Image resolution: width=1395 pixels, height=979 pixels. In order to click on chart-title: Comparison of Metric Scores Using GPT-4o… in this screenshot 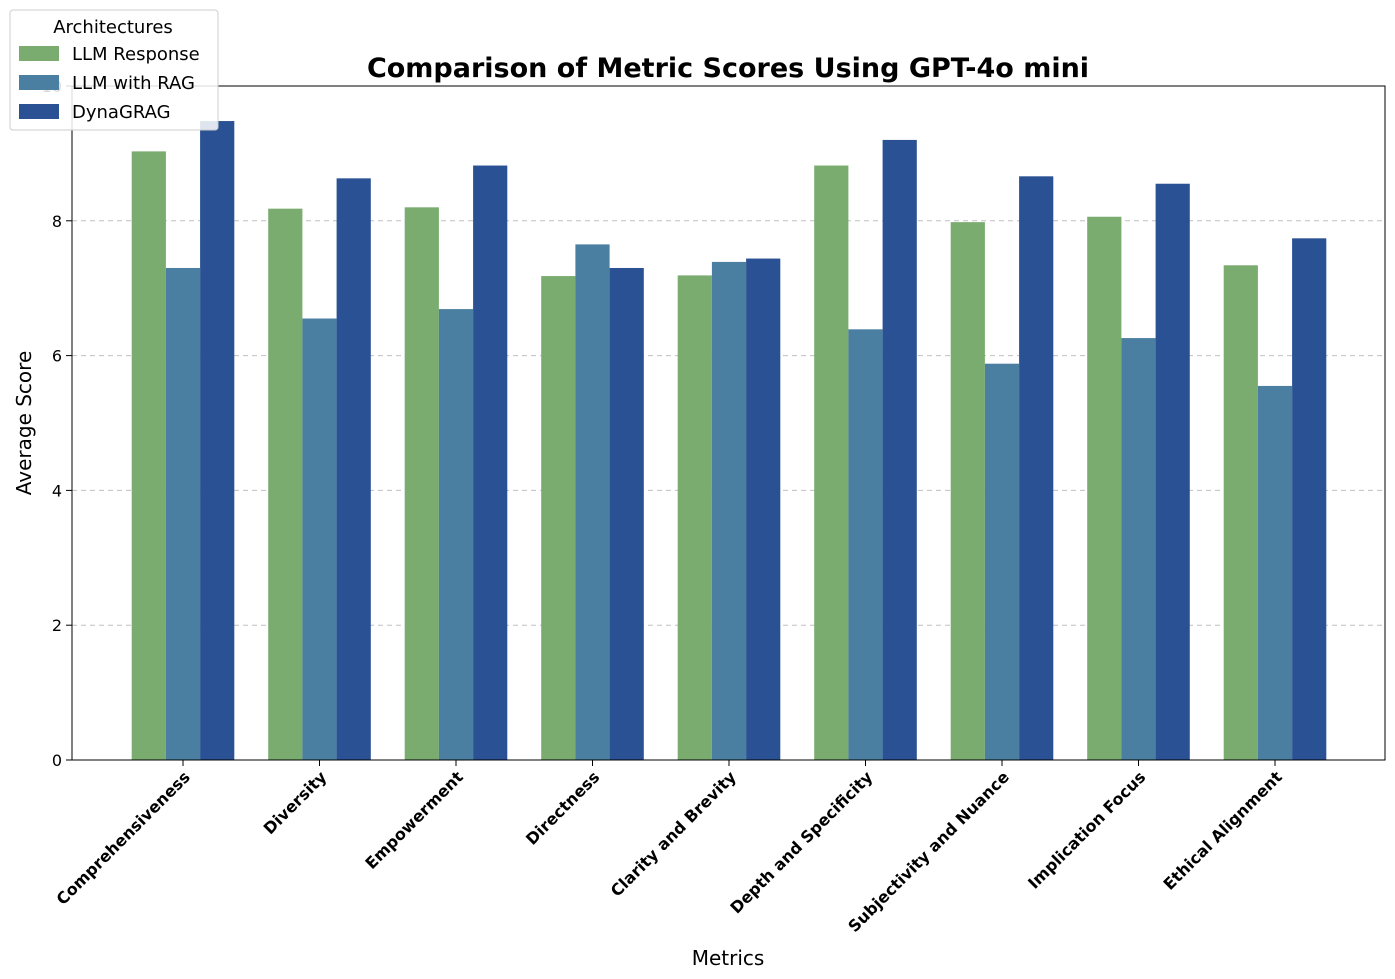, I will do `click(728, 68)`.